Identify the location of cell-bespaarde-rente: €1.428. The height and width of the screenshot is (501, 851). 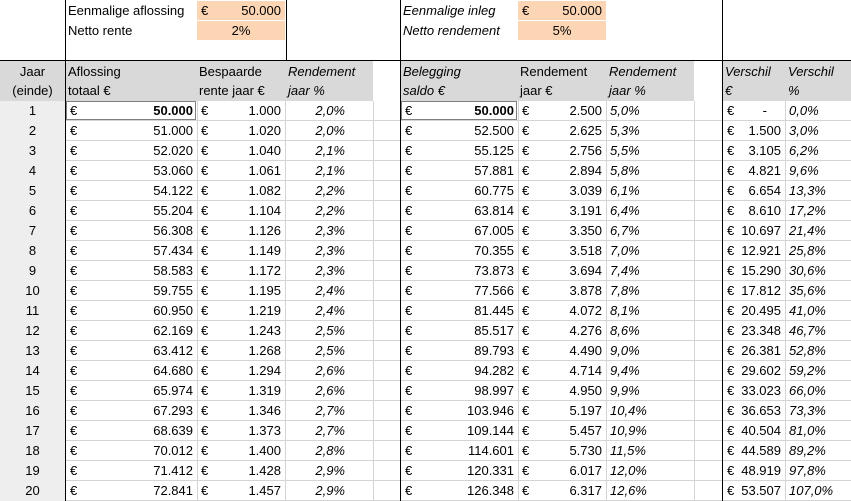
(241, 471).